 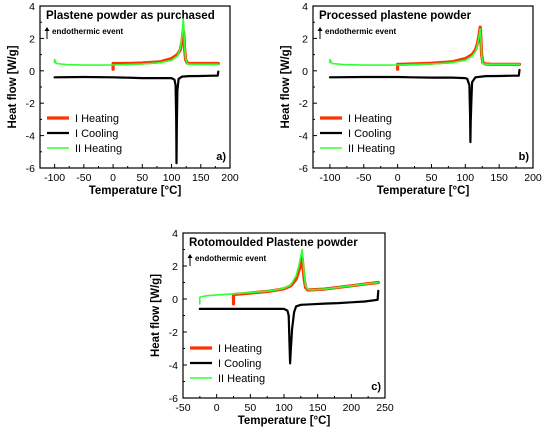 What do you see at coordinates (130, 16) in the screenshot?
I see `panel-title: Plastene powder as purchased` at bounding box center [130, 16].